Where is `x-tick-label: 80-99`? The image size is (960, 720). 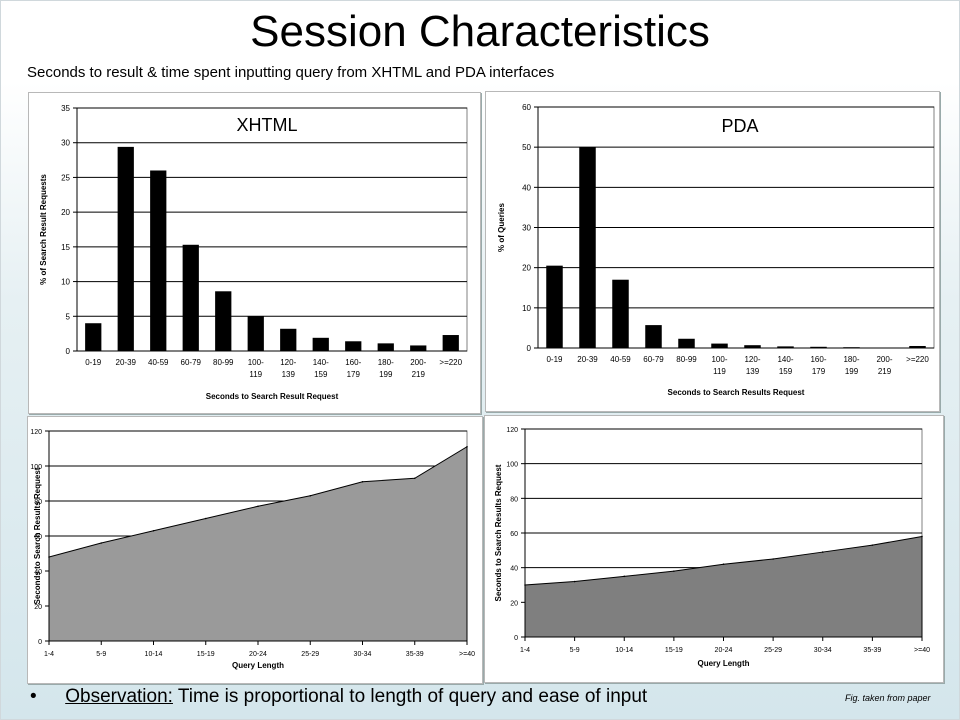 x-tick-label: 80-99 is located at coordinates (223, 362).